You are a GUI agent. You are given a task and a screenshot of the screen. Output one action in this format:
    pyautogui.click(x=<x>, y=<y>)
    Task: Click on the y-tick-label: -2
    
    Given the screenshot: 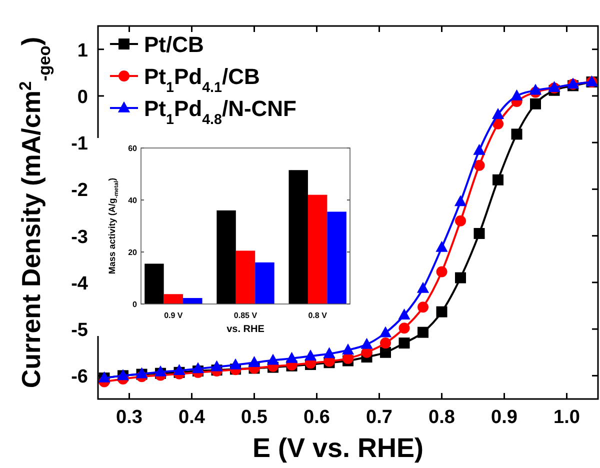 What is the action you would take?
    pyautogui.click(x=79, y=191)
    